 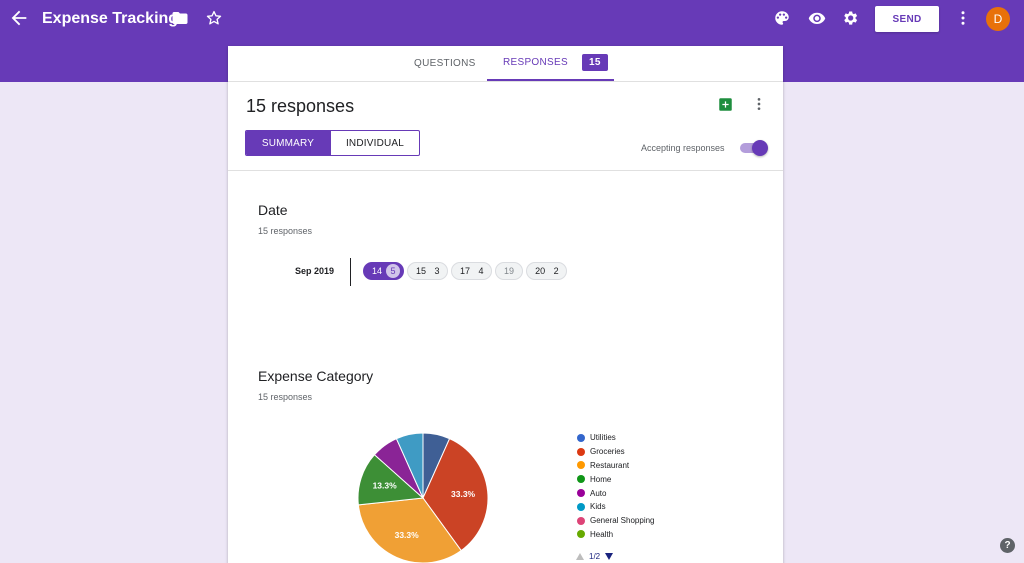 What do you see at coordinates (285, 231) in the screenshot?
I see `date-question-count: 15 responses` at bounding box center [285, 231].